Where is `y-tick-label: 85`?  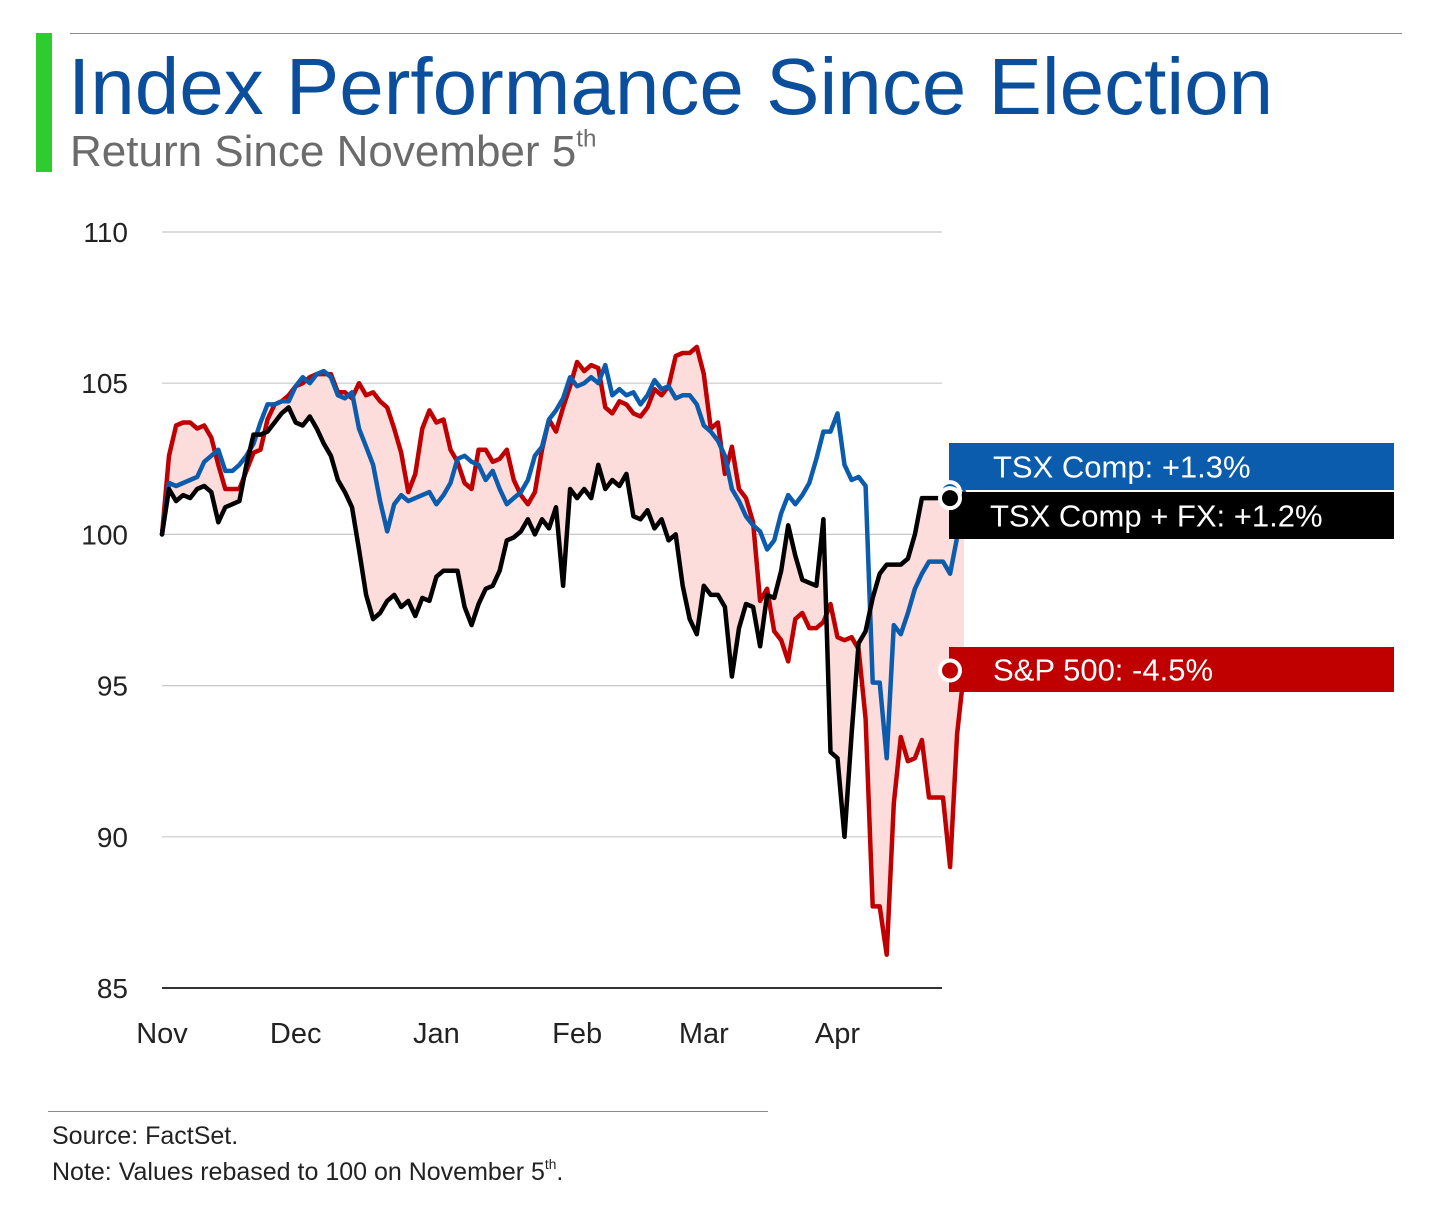 y-tick-label: 85 is located at coordinates (112, 988).